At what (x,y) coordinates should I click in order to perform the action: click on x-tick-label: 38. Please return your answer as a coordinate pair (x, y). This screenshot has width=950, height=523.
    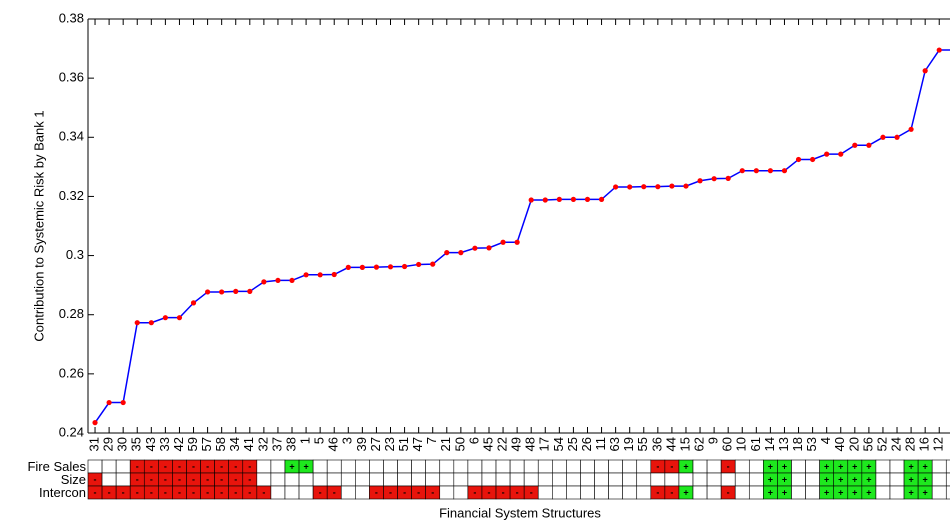
    Looking at the image, I should click on (290, 444).